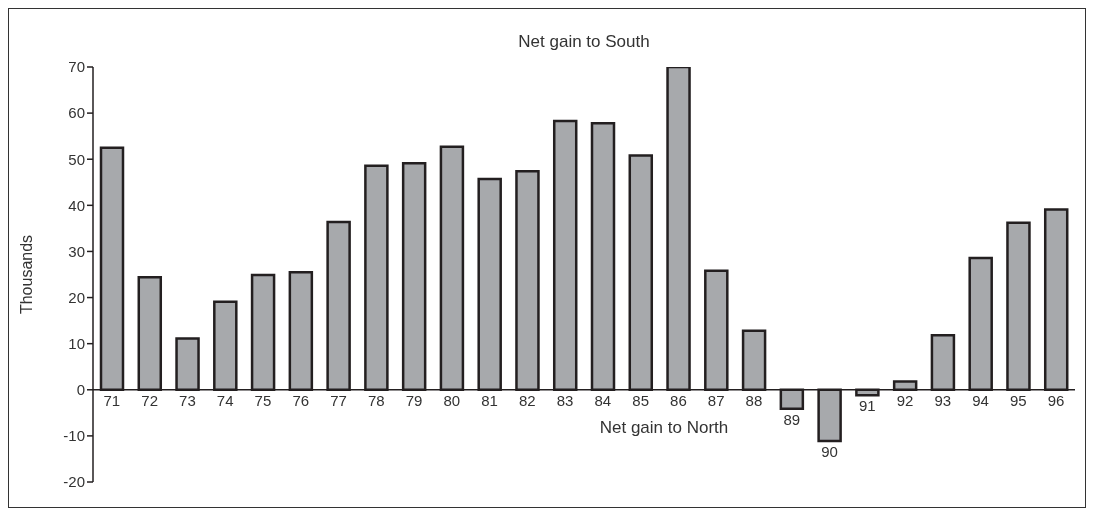 This screenshot has width=1094, height=519. Describe the element at coordinates (338, 400) in the screenshot. I see `x-tick-label: 77` at that location.